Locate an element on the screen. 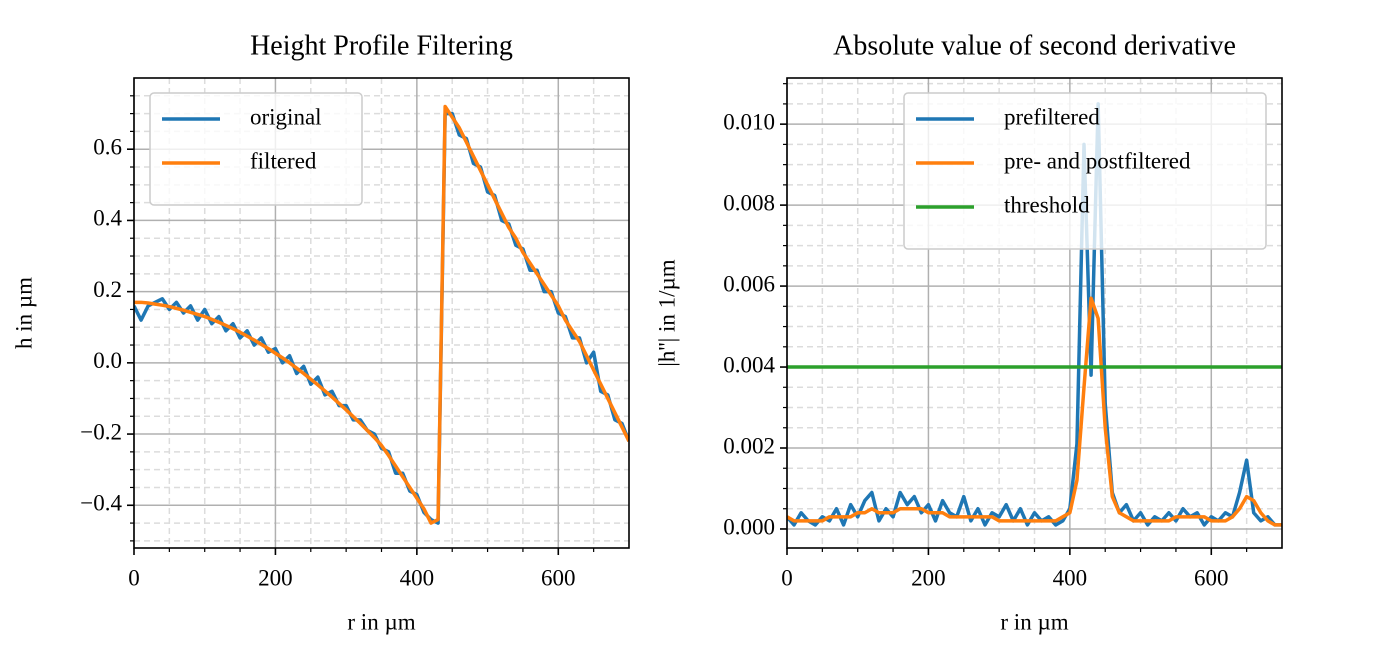  y-tick-label: 0.006 is located at coordinates (749, 283).